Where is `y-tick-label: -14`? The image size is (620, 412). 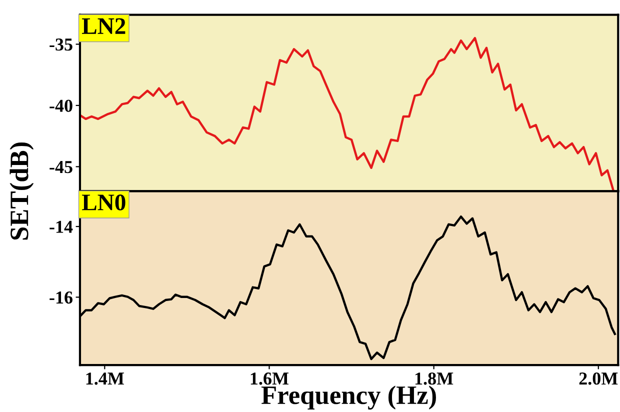 y-tick-label: -14 is located at coordinates (61, 226).